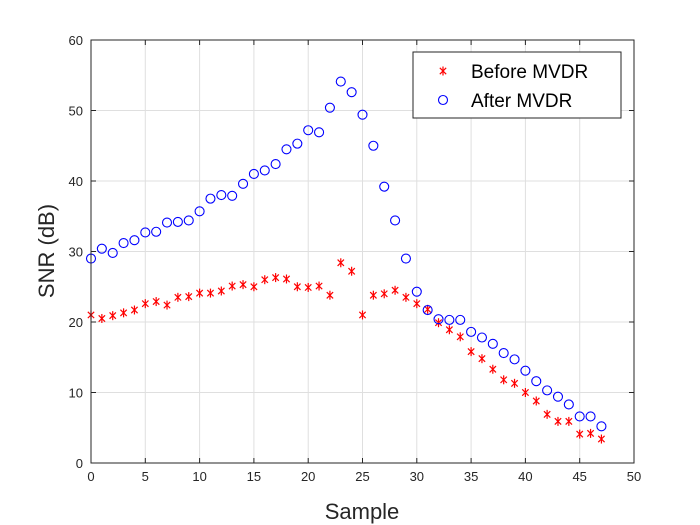 Image resolution: width=700 pixels, height=525 pixels. I want to click on y-tick-label: 60, so click(76, 40).